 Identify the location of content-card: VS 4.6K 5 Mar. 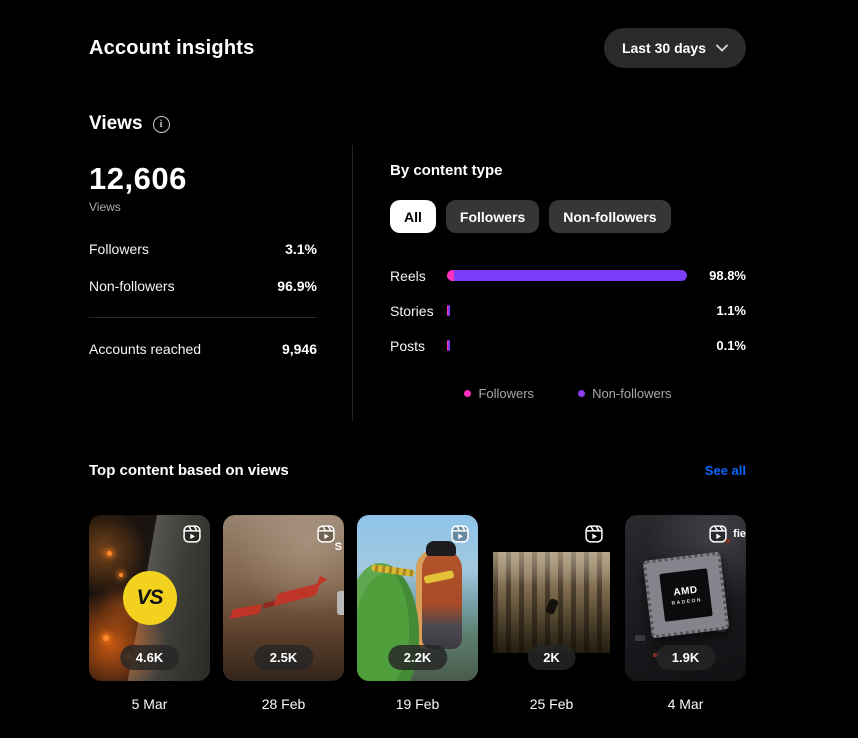
(149, 613).